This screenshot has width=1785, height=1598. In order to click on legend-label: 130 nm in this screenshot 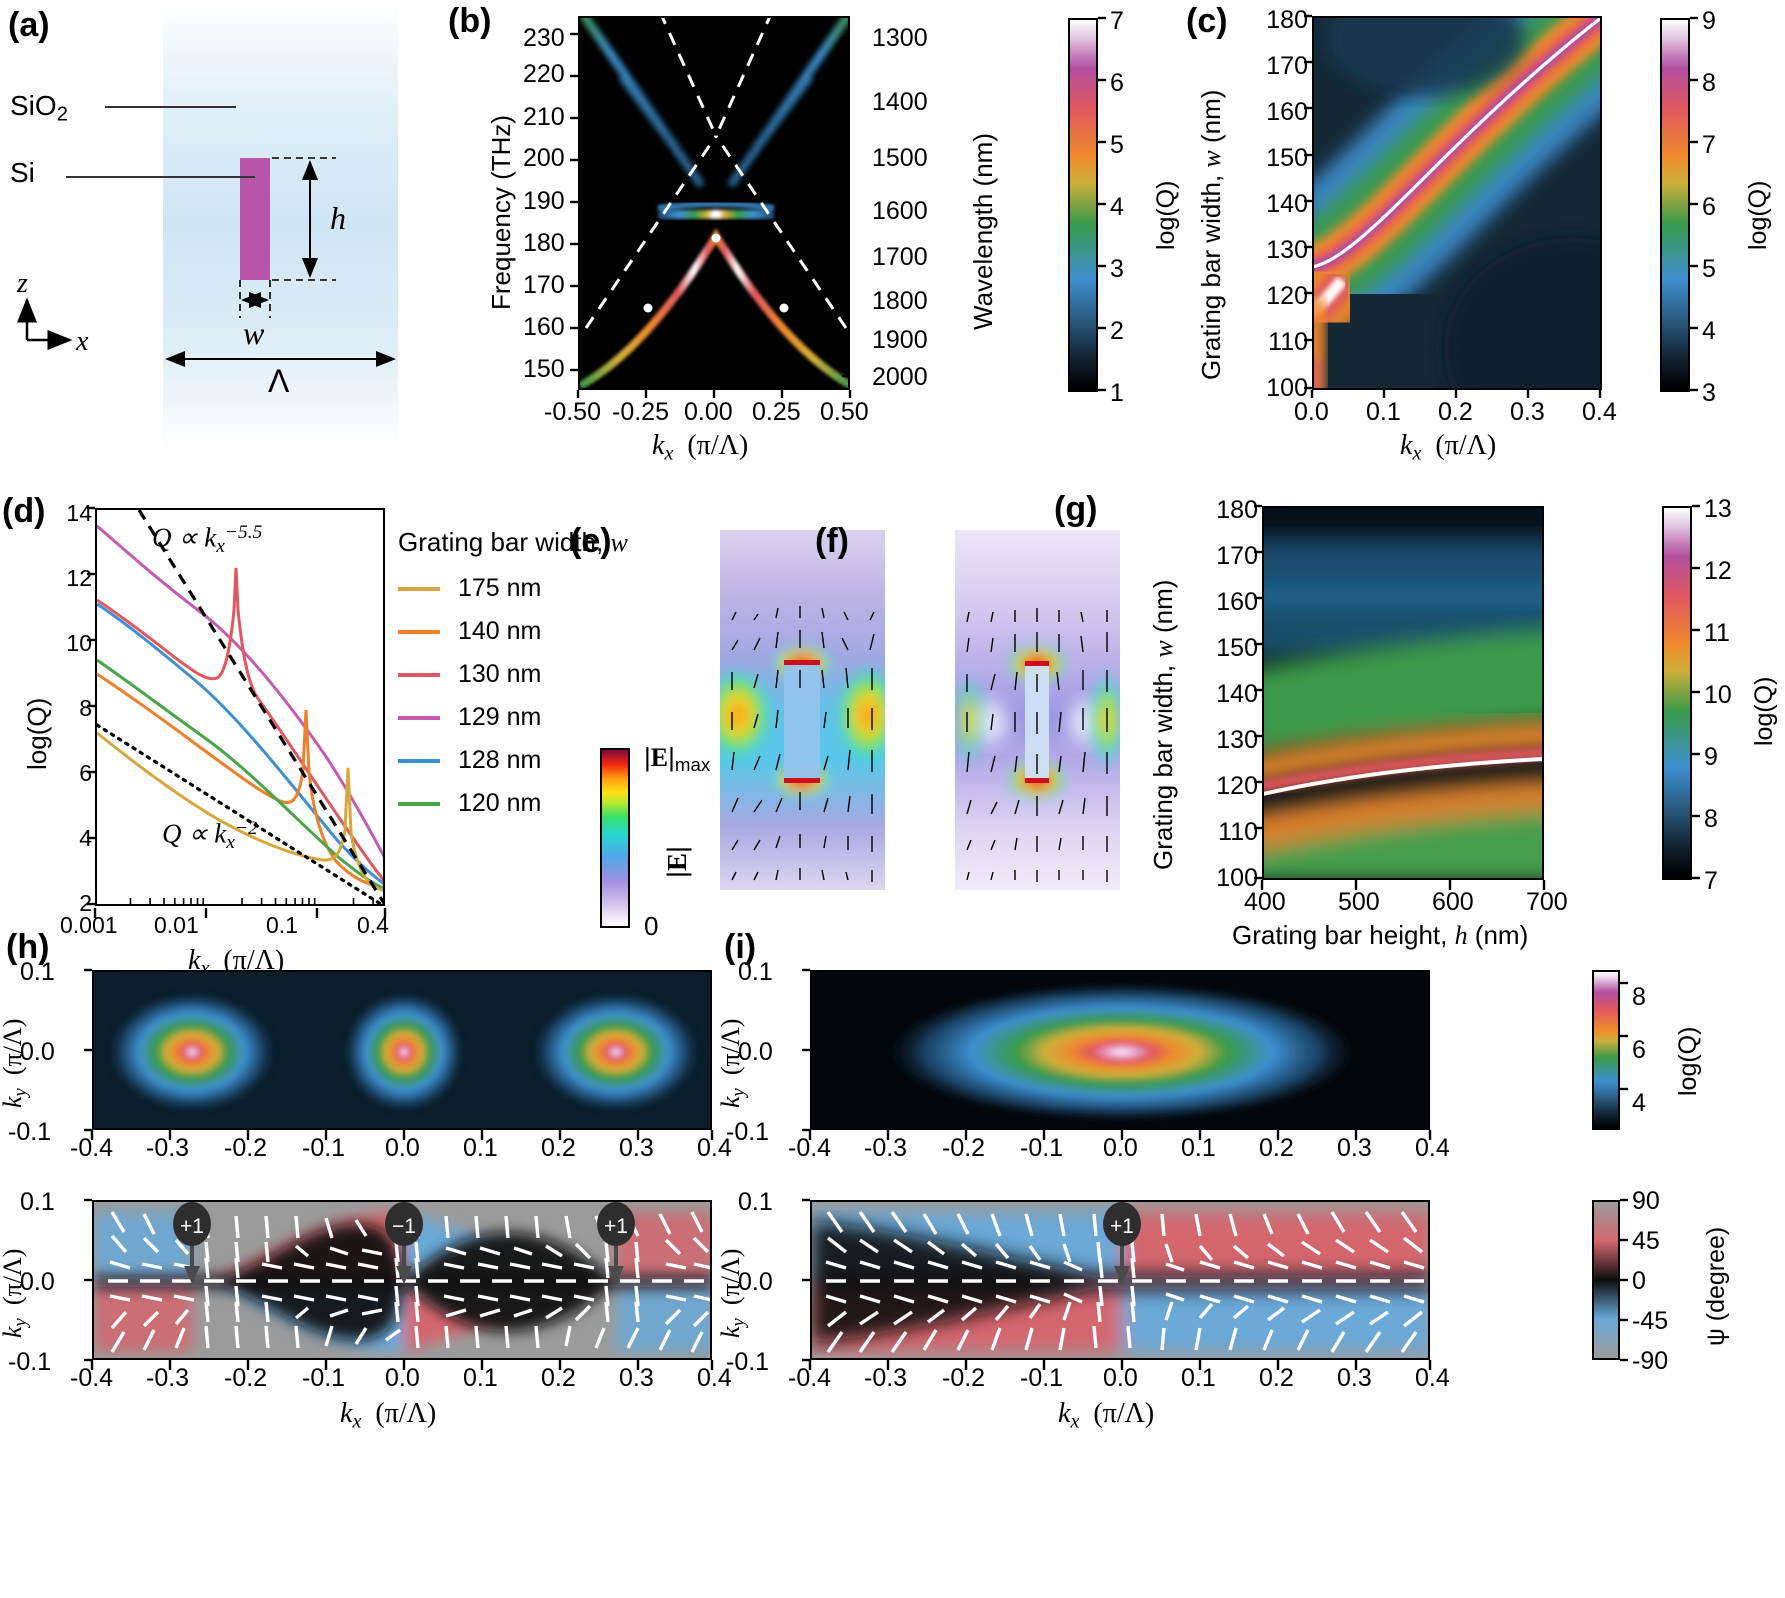, I will do `click(500, 674)`.